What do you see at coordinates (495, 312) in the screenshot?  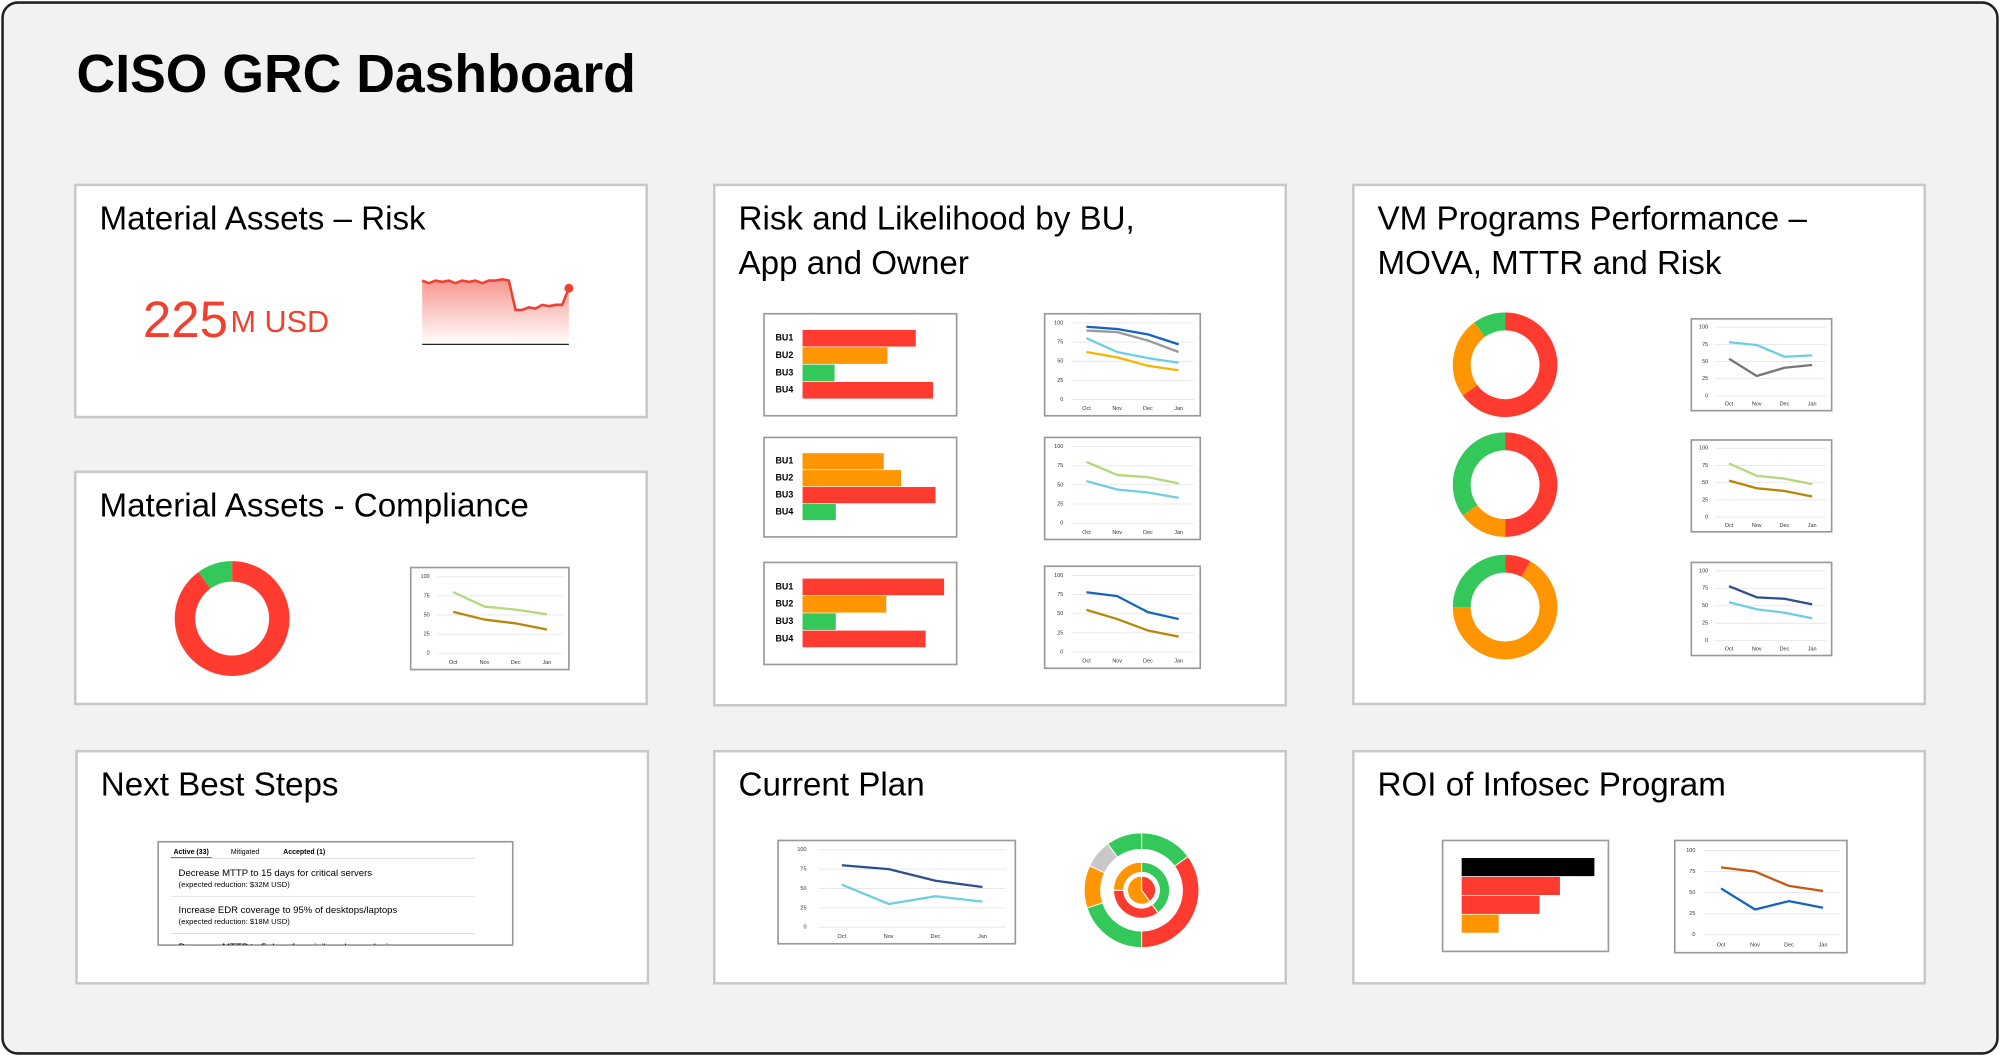 I see `area-fill` at bounding box center [495, 312].